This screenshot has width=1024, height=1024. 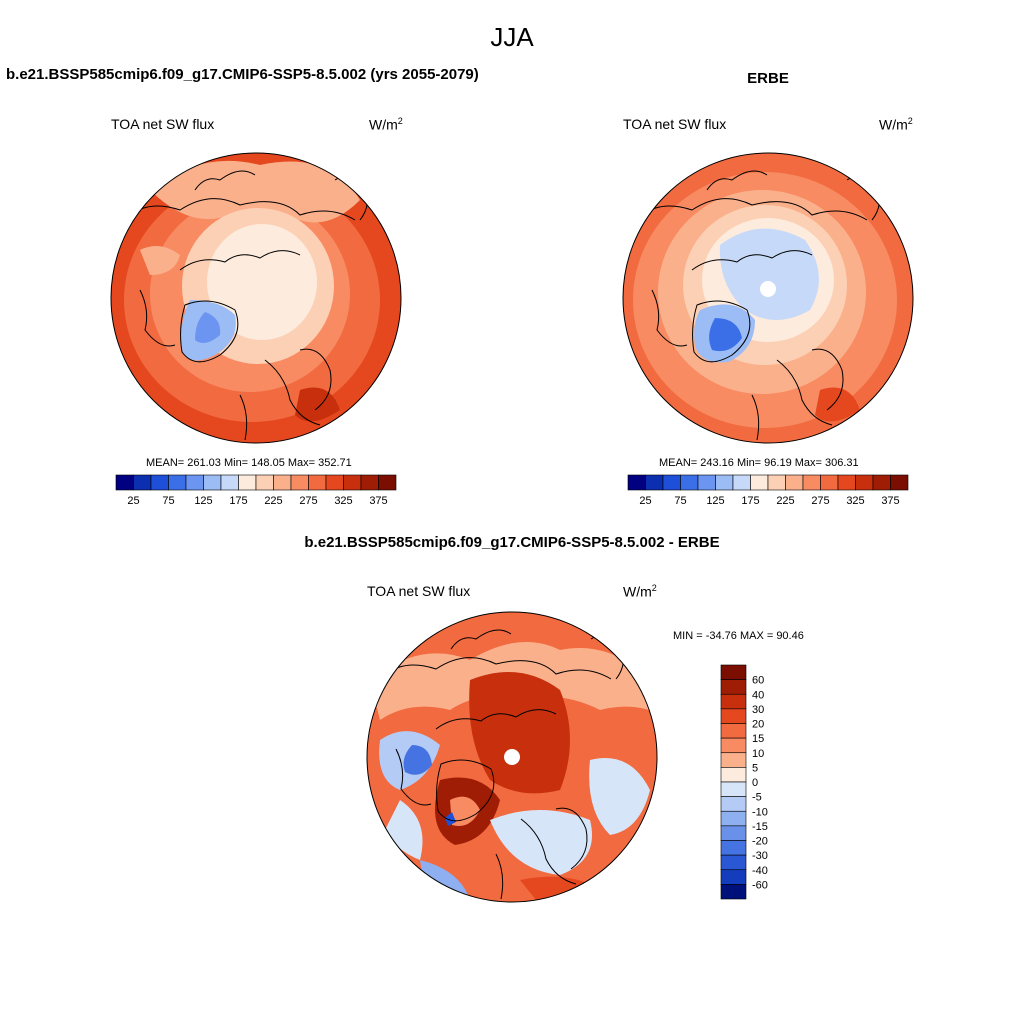 I want to click on obs-colorbar-tick-label: 175, so click(x=750, y=501).